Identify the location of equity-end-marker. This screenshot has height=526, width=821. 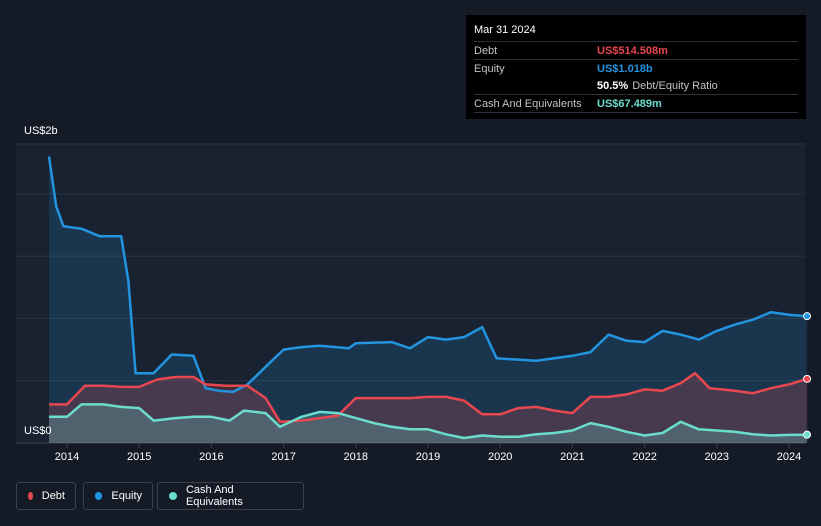
(807, 316).